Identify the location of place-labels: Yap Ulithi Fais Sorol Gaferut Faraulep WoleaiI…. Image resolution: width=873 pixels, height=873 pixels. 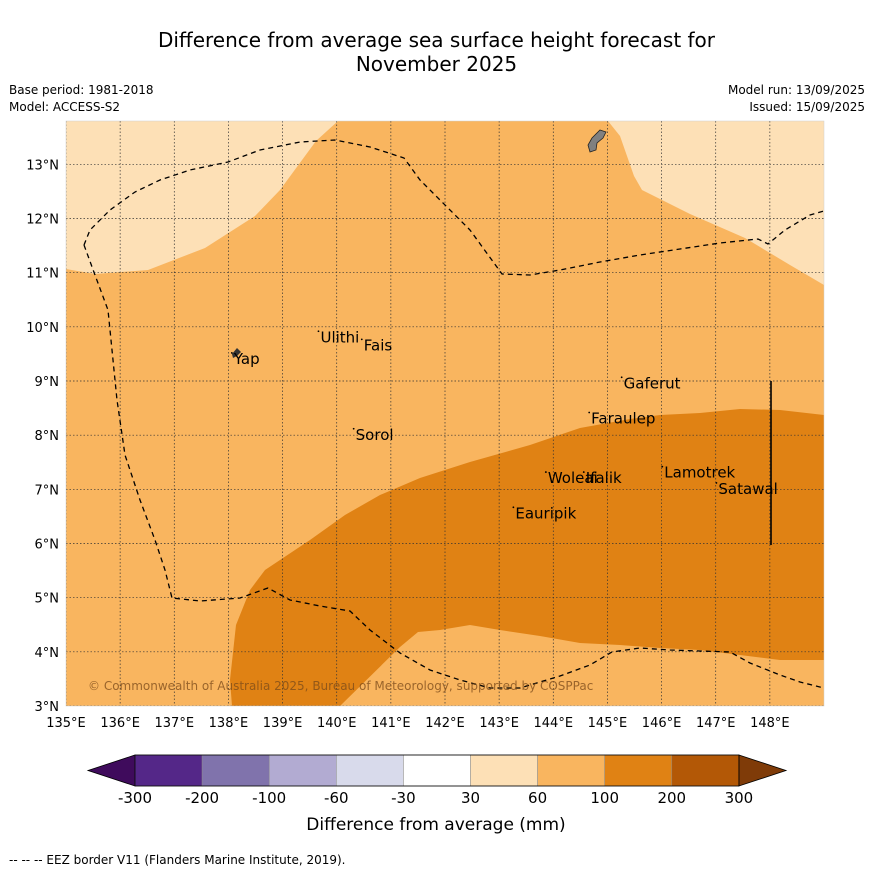
(504, 425).